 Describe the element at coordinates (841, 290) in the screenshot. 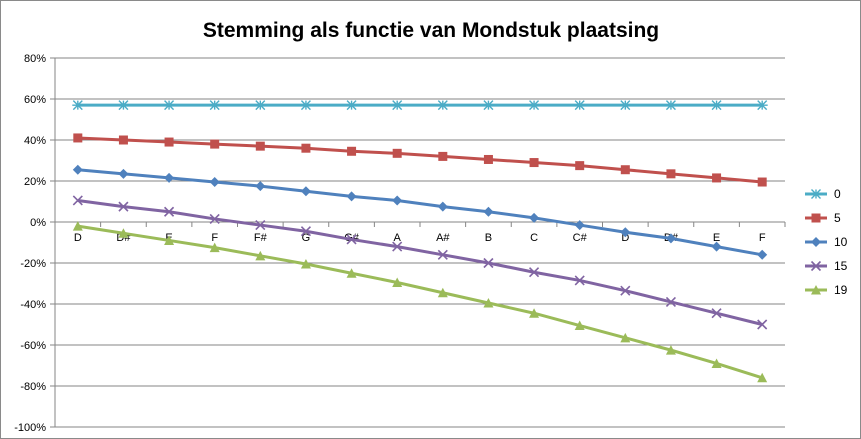

I see `legend-label: 19` at that location.